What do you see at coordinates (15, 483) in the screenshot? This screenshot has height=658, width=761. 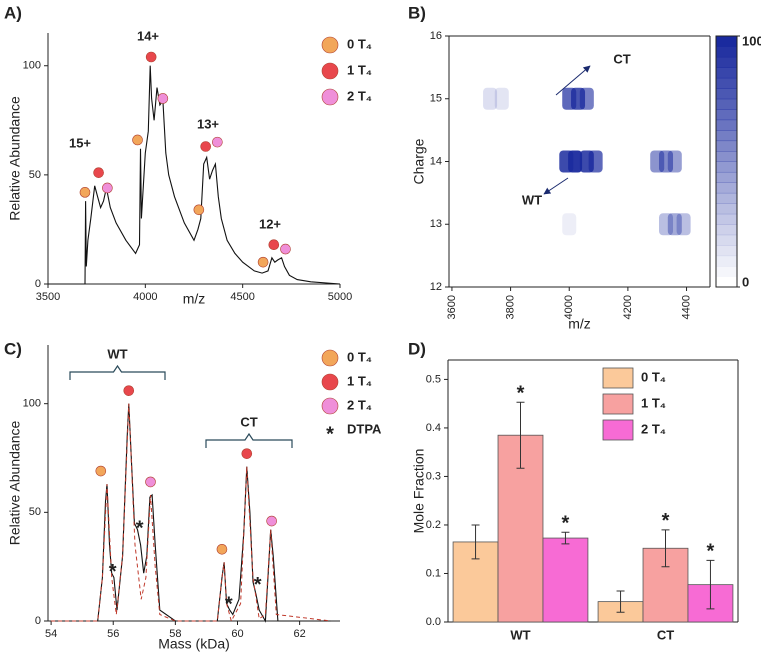 I see `y-axis-label: Relative Abundance` at bounding box center [15, 483].